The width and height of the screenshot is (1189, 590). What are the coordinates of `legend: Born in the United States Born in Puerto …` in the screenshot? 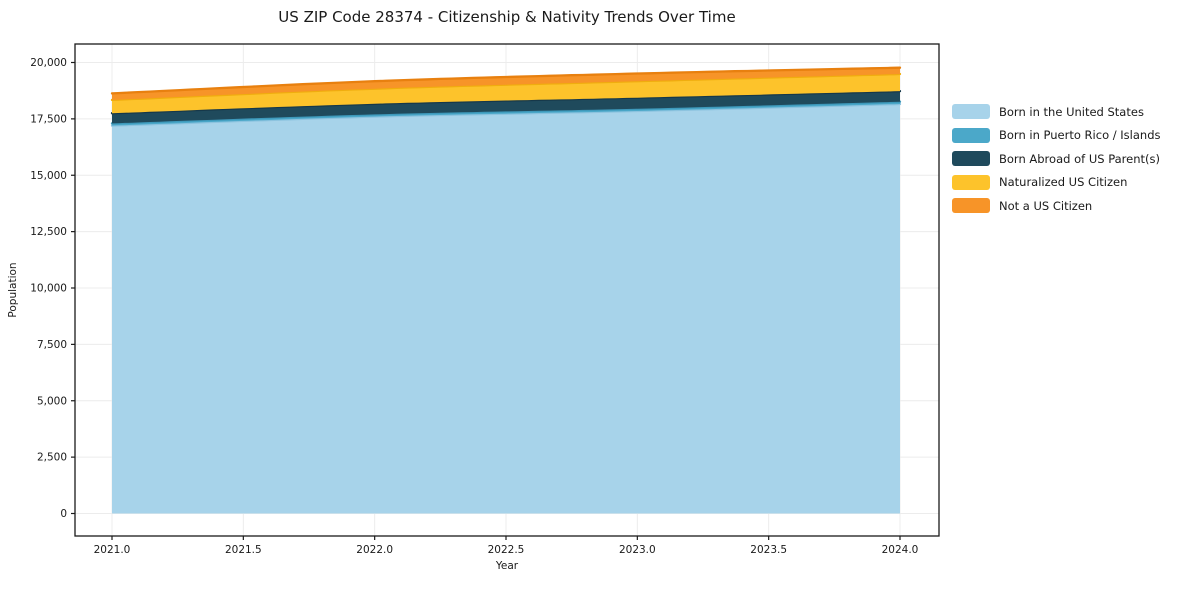 It's located at (1056, 158).